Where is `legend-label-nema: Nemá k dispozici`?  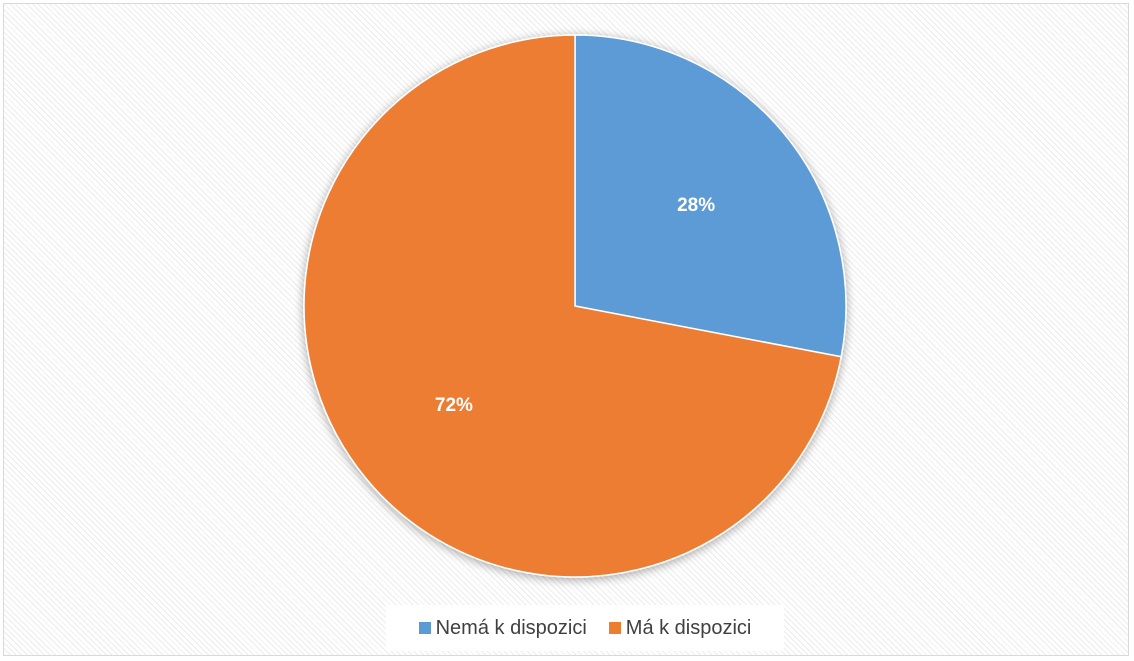 legend-label-nema: Nemá k dispozici is located at coordinates (511, 628).